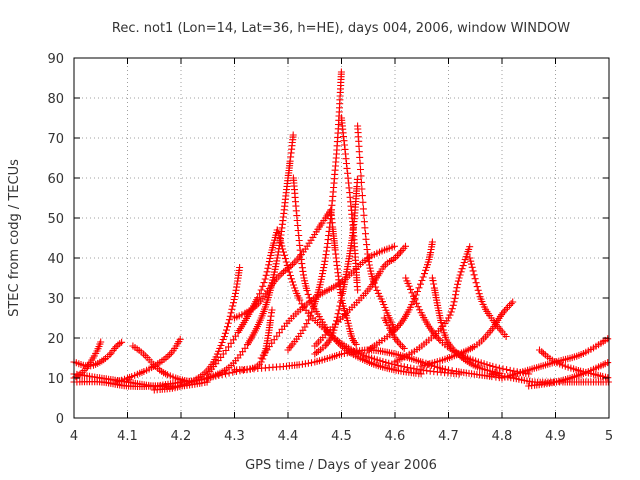 This screenshot has width=640, height=480. I want to click on x-tick-label: 4.1, so click(127, 436).